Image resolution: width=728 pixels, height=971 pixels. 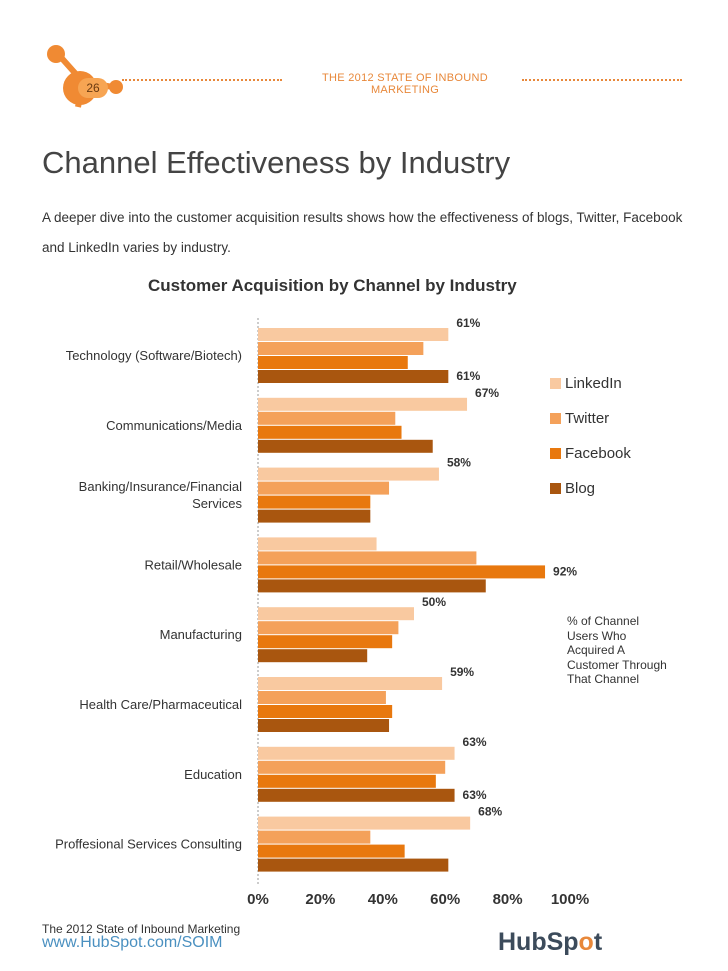 I want to click on category-label-5: Health Care/Pharmaceutical, so click(x=160, y=704).